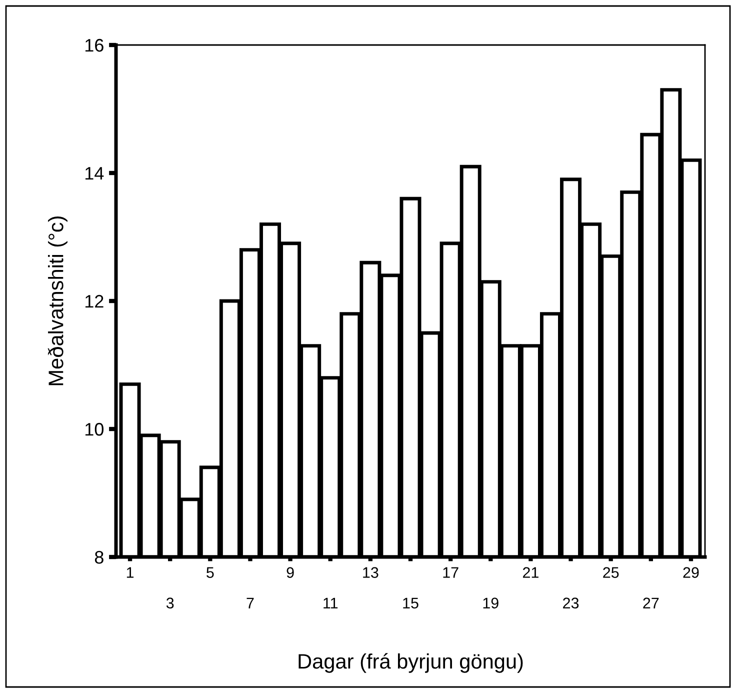 The image size is (736, 693). Describe the element at coordinates (691, 572) in the screenshot. I see `x-tick-label: 29` at that location.